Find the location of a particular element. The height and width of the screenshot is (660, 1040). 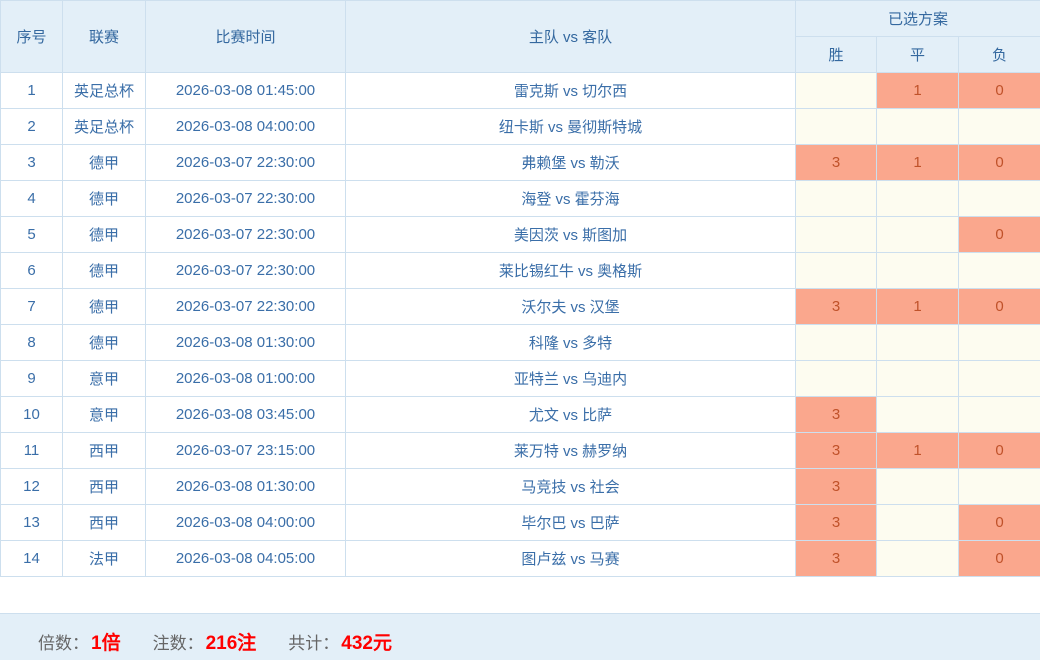

match-teams-cell: 莱比锡红牛 vs 奥格斯 is located at coordinates (570, 270).